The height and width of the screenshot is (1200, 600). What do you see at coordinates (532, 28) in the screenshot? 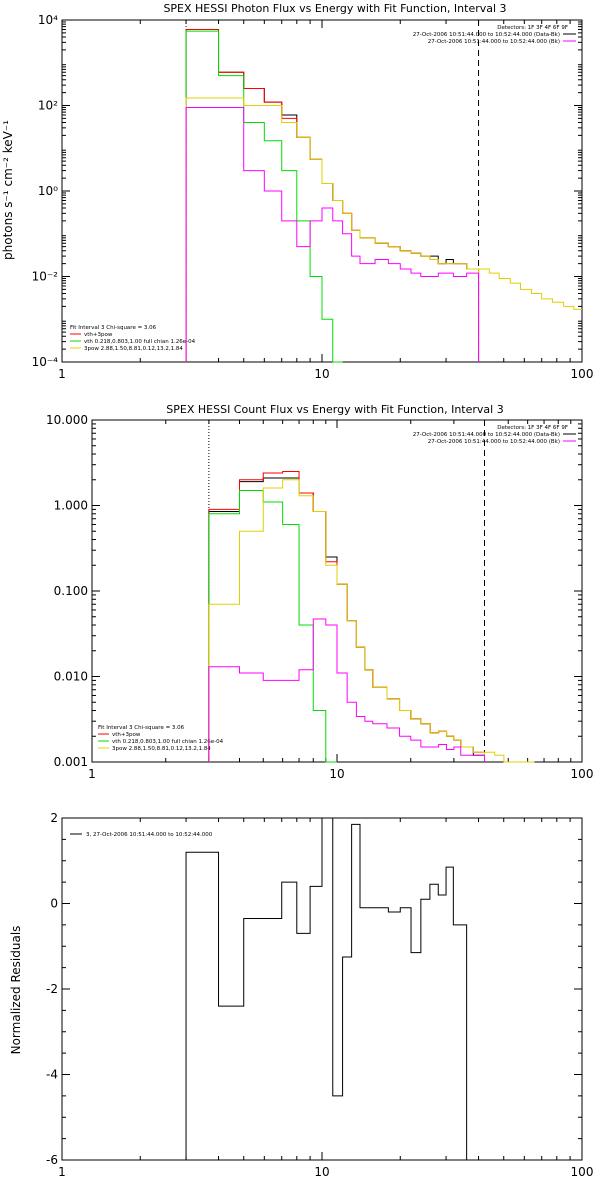
I see `panel1-detector-label: Detectors: 1F 3F 4F 6F 9F` at bounding box center [532, 28].